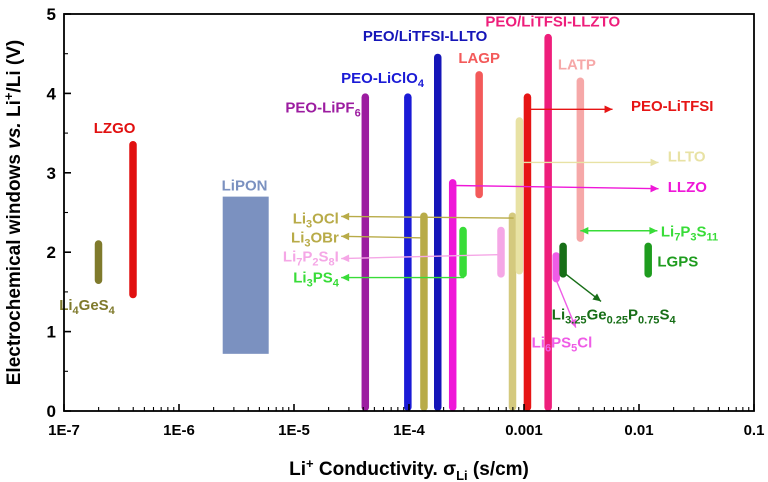 The width and height of the screenshot is (768, 482). What do you see at coordinates (115, 128) in the screenshot?
I see `label-lzgo: LZGO` at bounding box center [115, 128].